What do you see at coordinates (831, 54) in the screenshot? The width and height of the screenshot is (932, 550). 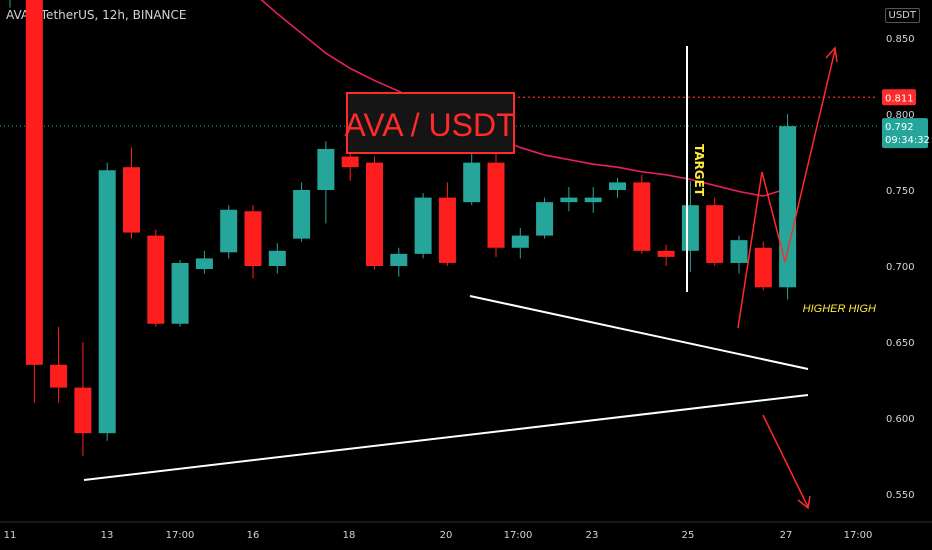 I see `bullish-arrowhead` at bounding box center [831, 54].